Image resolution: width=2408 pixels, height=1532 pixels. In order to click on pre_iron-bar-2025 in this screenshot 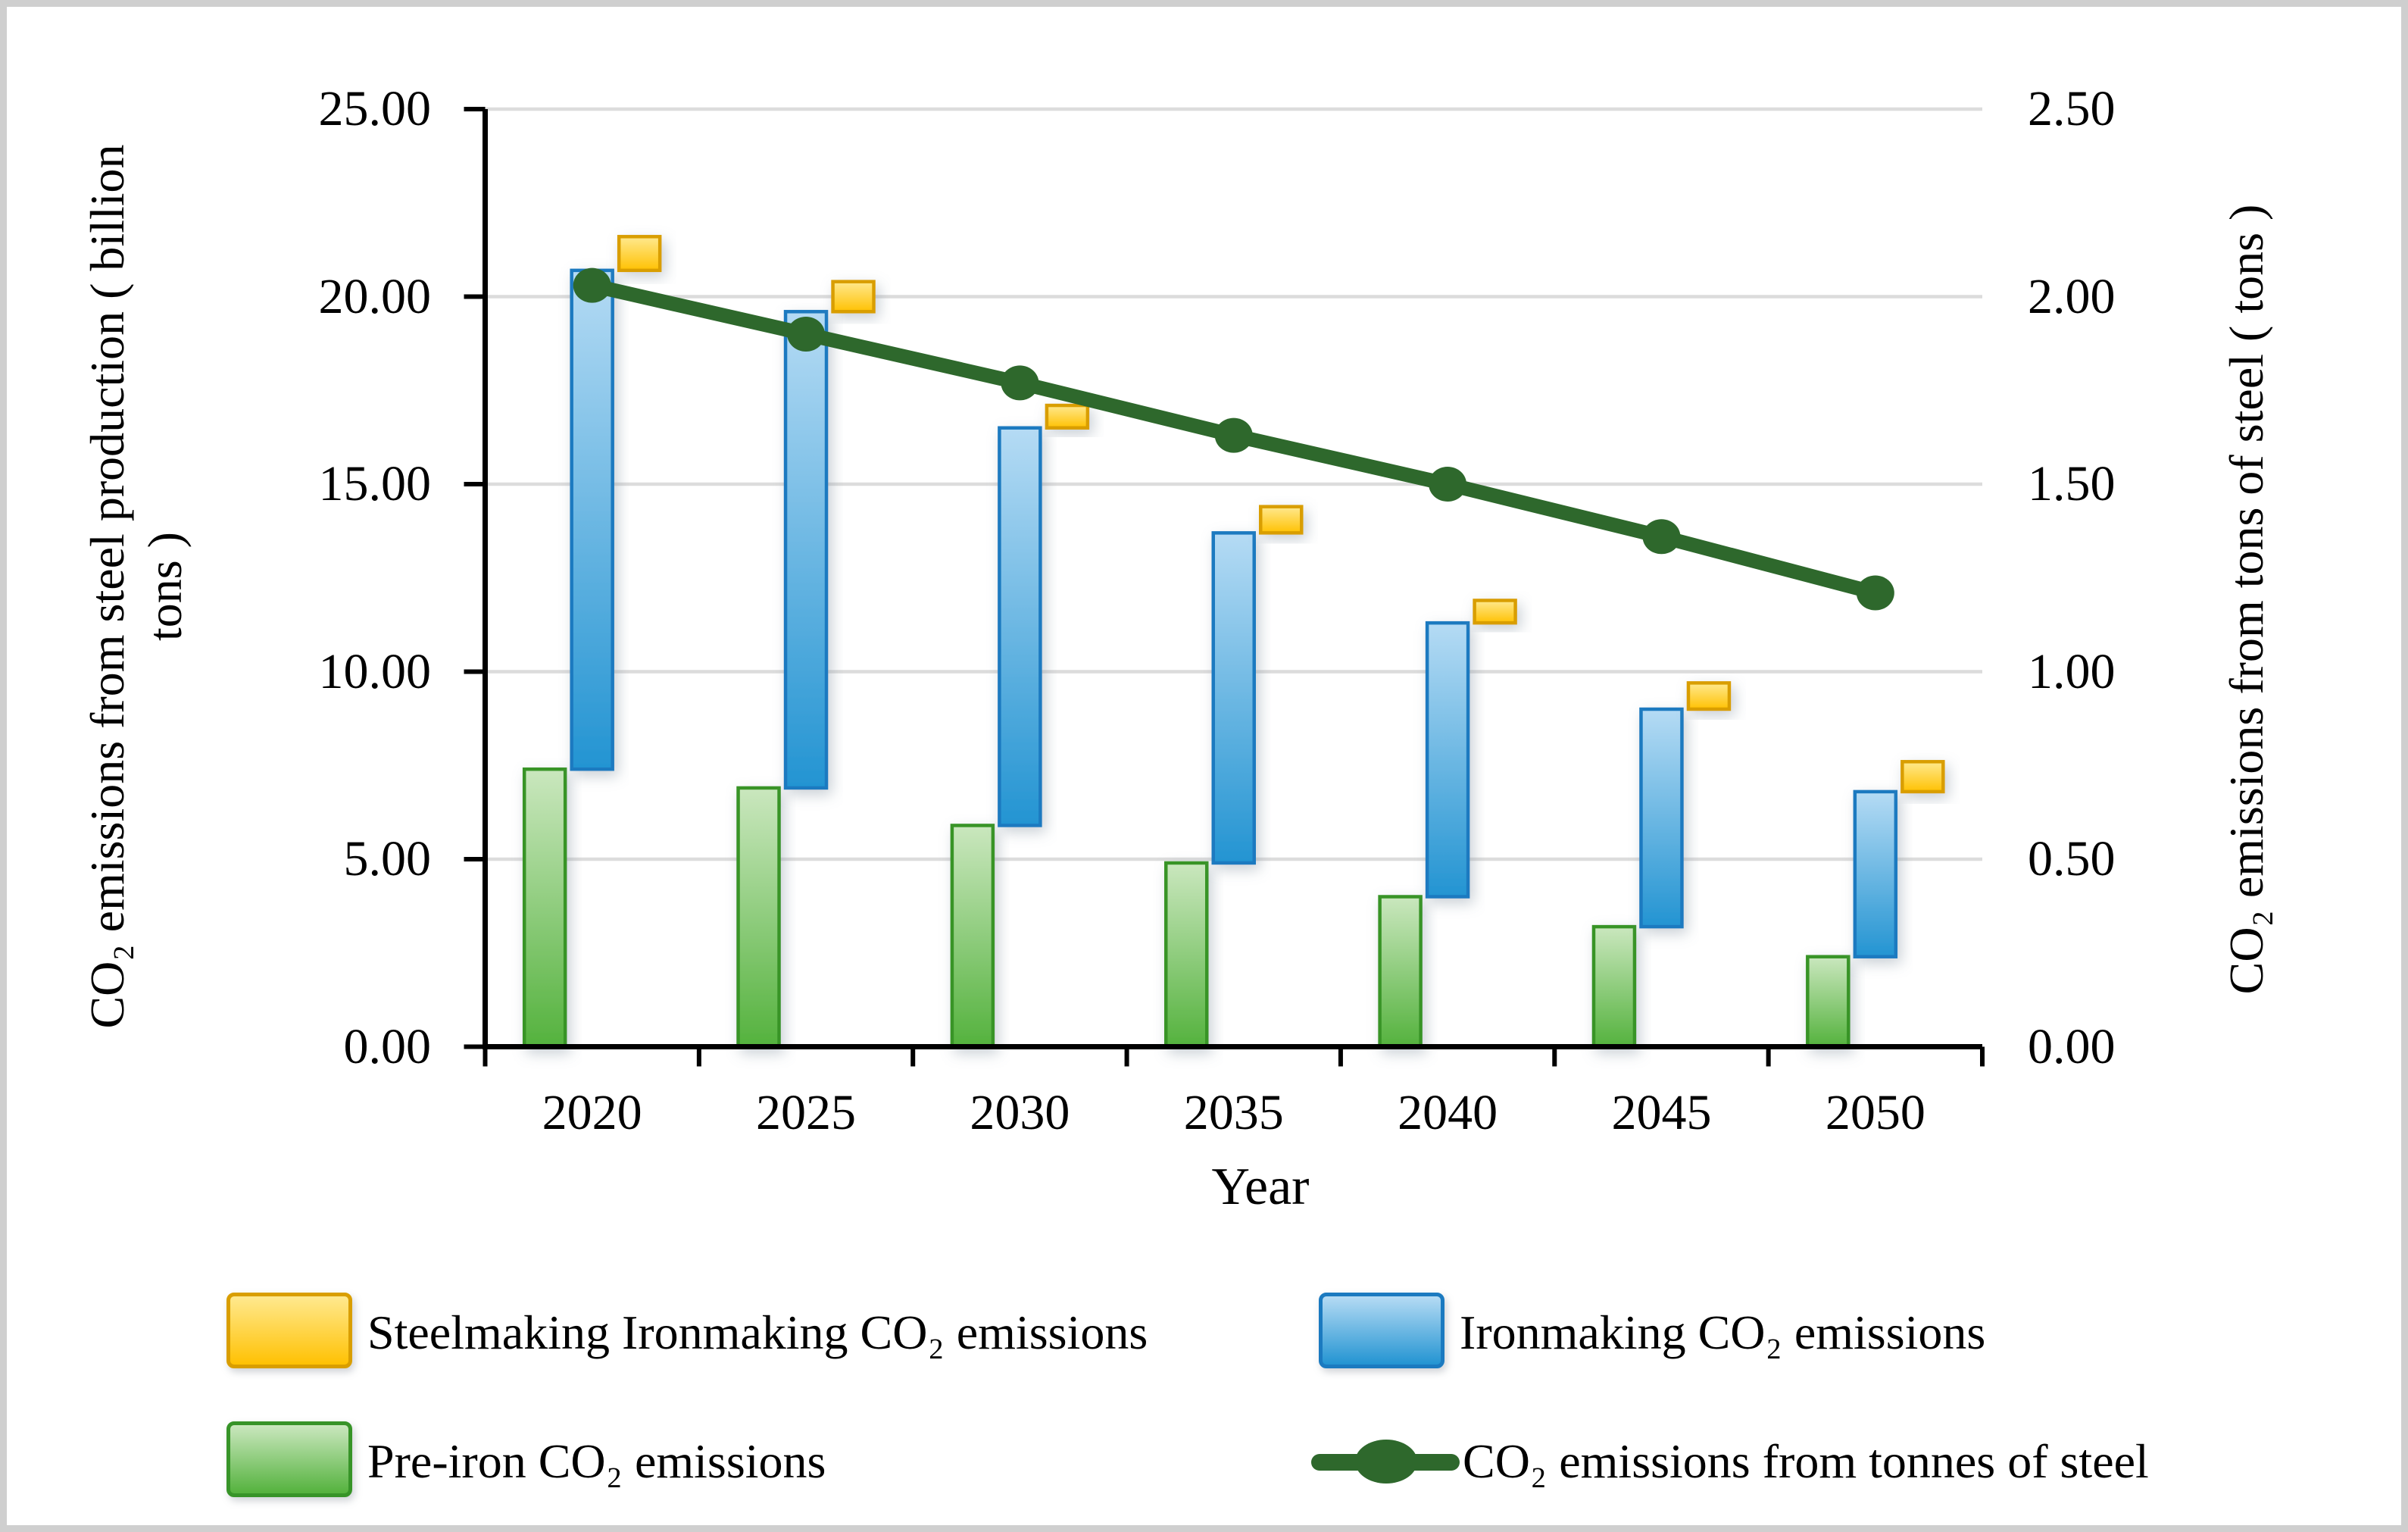, I will do `click(758, 918)`.